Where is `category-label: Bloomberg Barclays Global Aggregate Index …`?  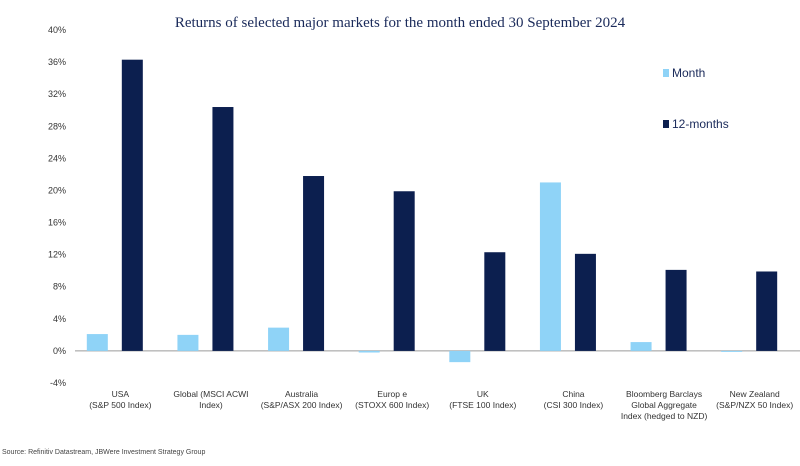 category-label: Bloomberg Barclays Global Aggregate Index … is located at coordinates (664, 405).